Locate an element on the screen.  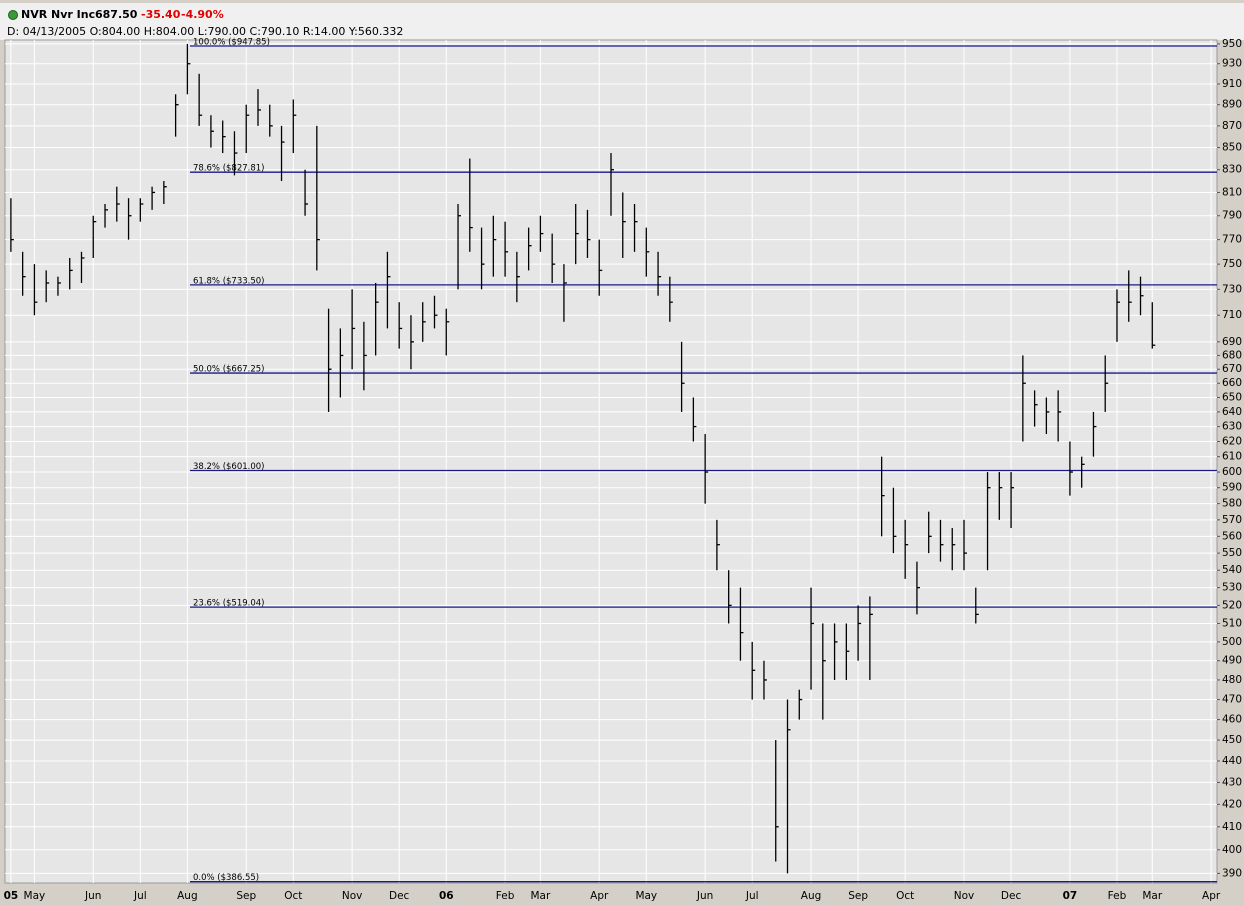
y-tick-label: 660 is located at coordinates (1232, 383).